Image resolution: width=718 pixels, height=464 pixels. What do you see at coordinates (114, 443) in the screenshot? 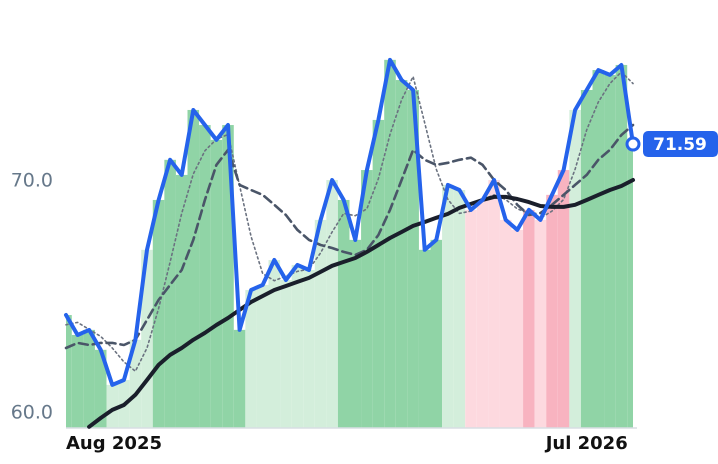
I see `x-tick-label: Aug 2025` at bounding box center [114, 443].